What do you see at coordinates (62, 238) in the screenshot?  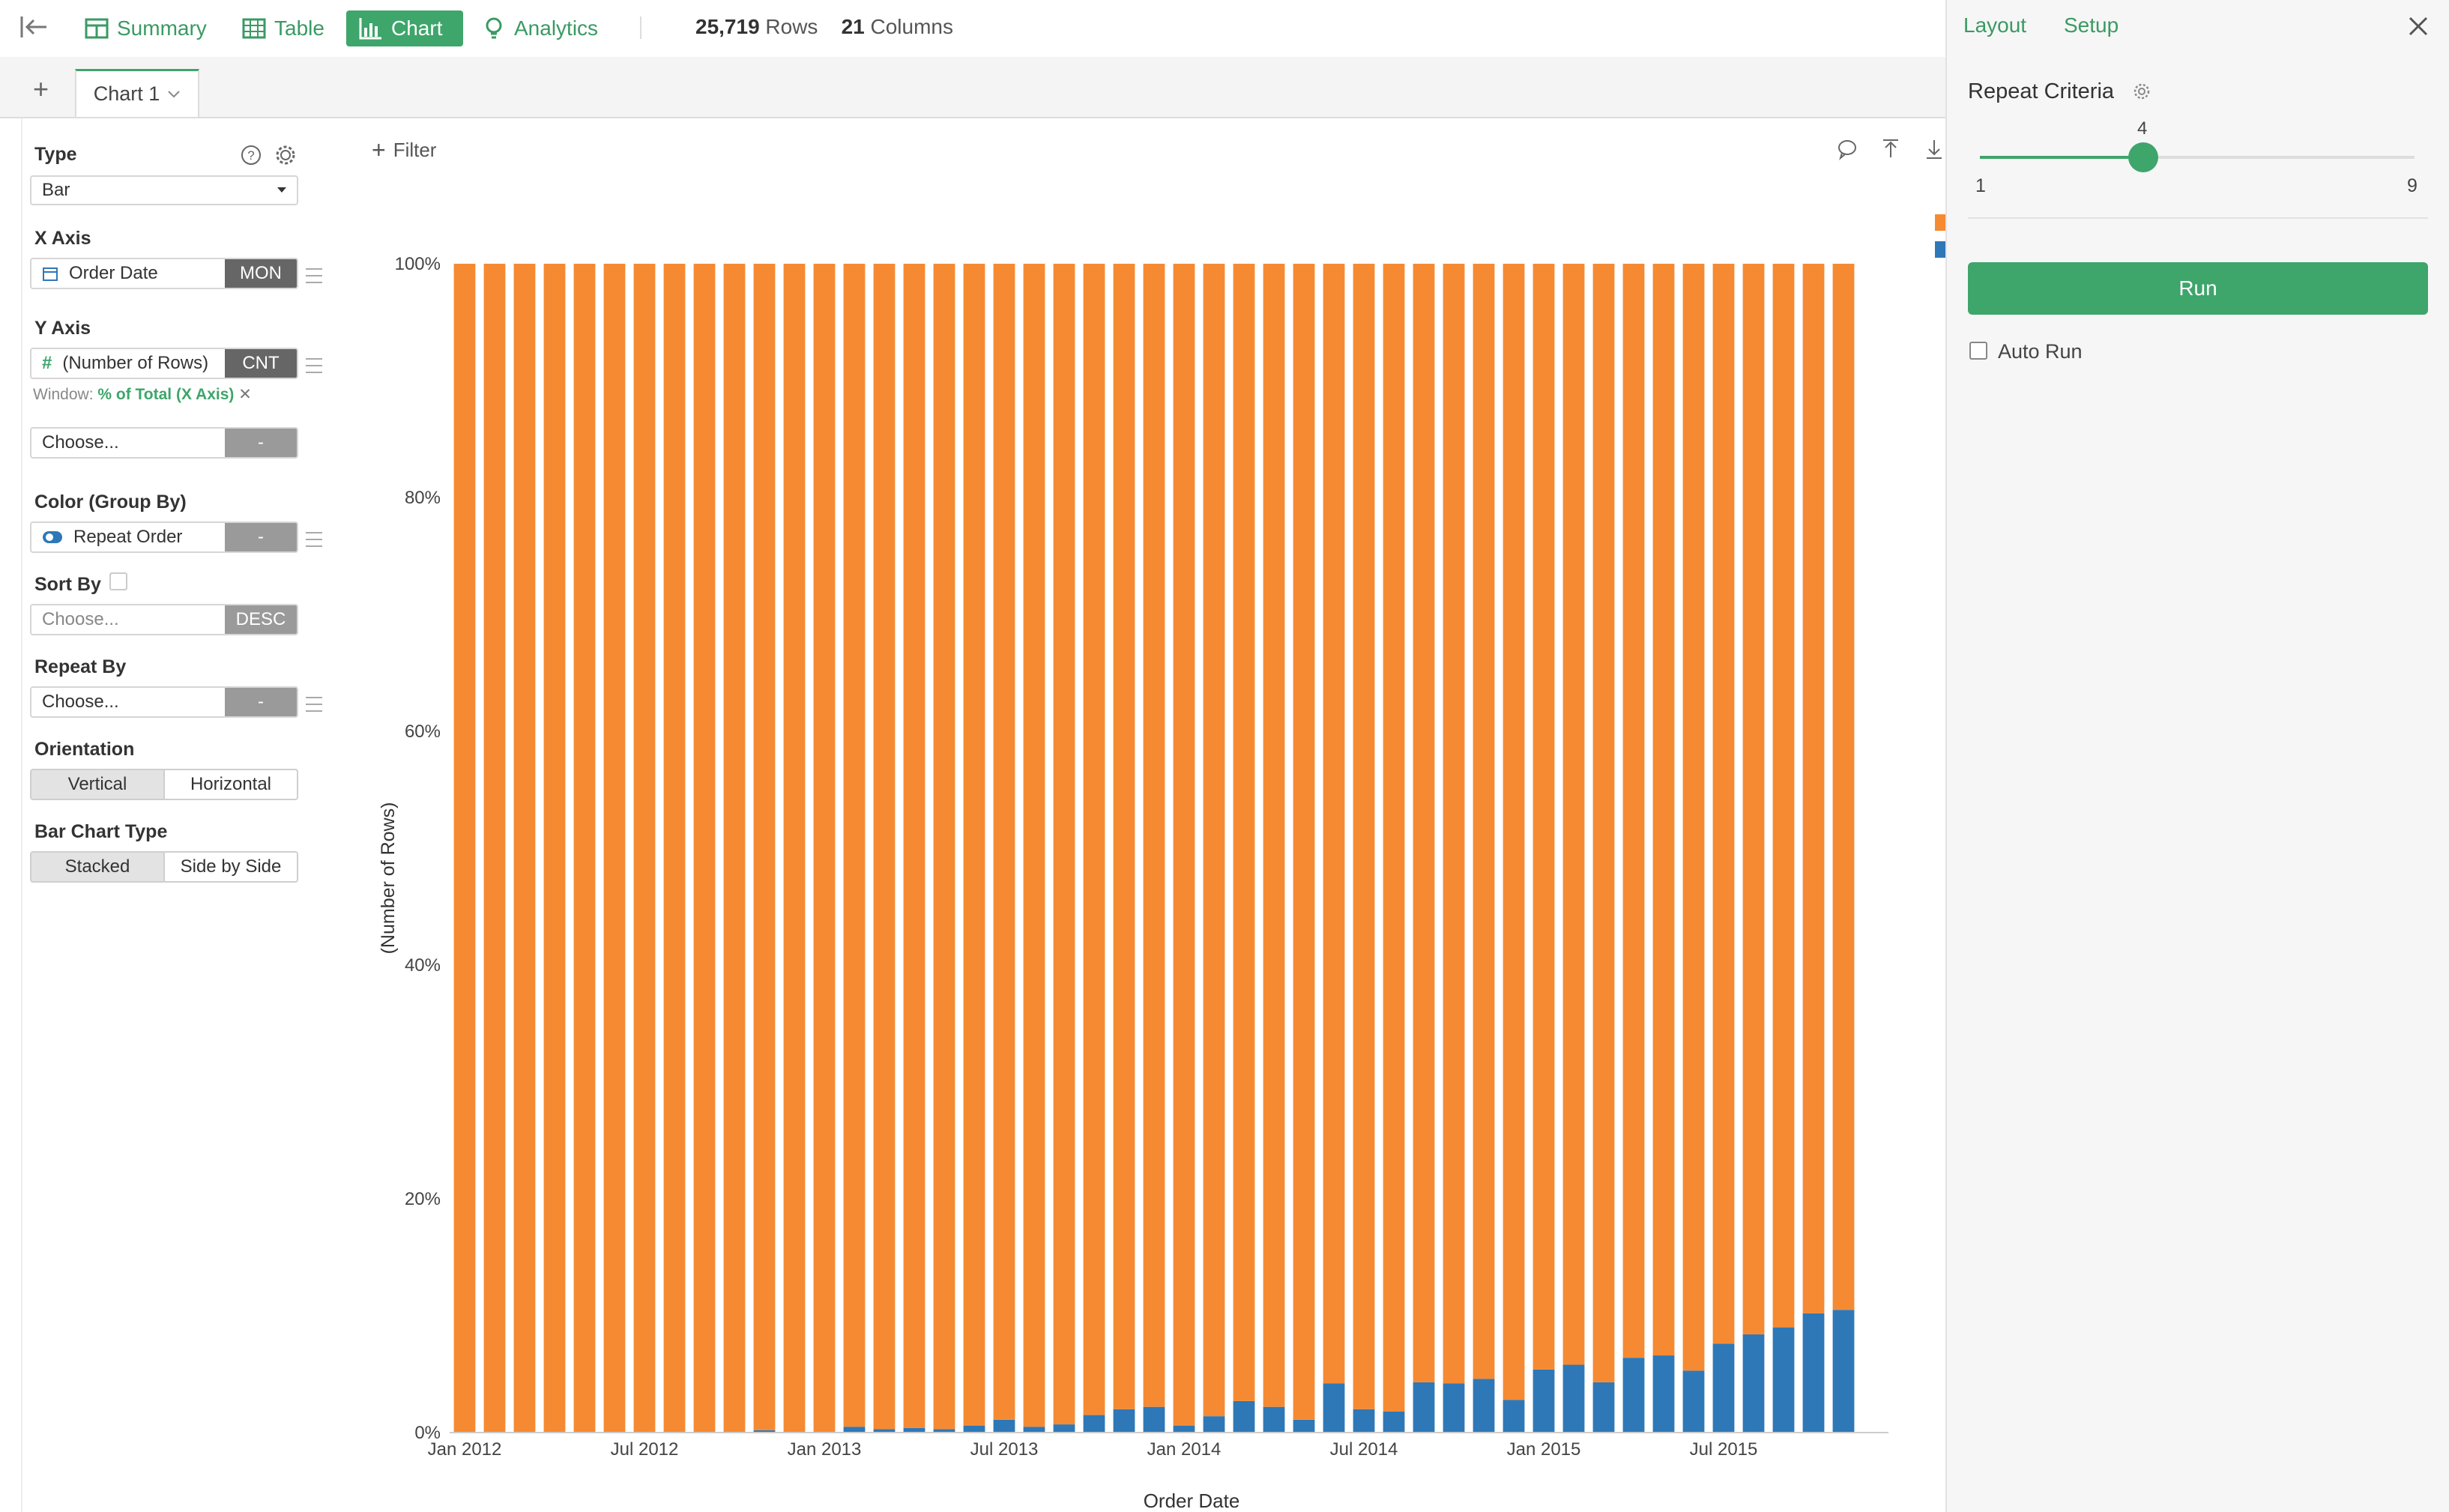 I see `x-axis-label: X Axis` at bounding box center [62, 238].